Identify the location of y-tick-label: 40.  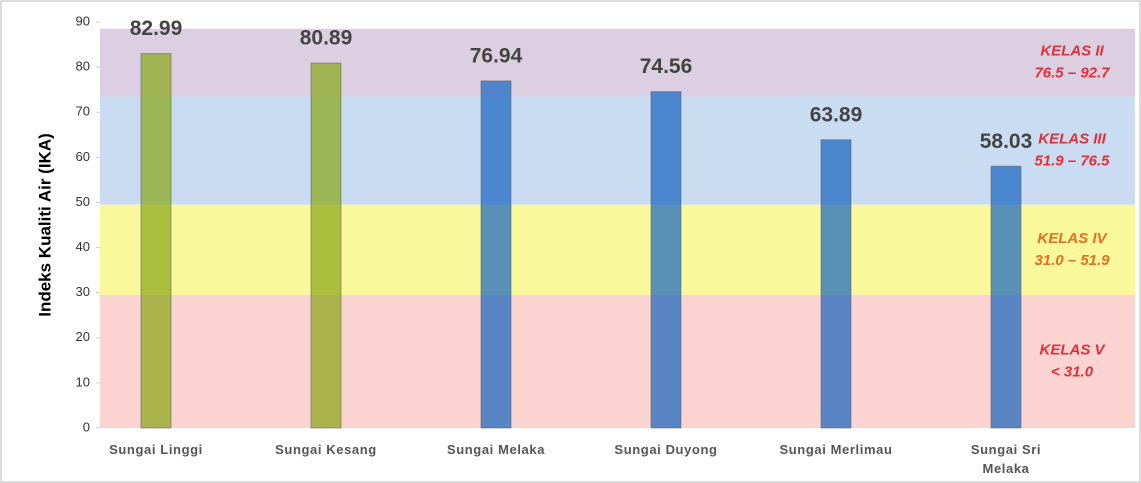
(83, 246).